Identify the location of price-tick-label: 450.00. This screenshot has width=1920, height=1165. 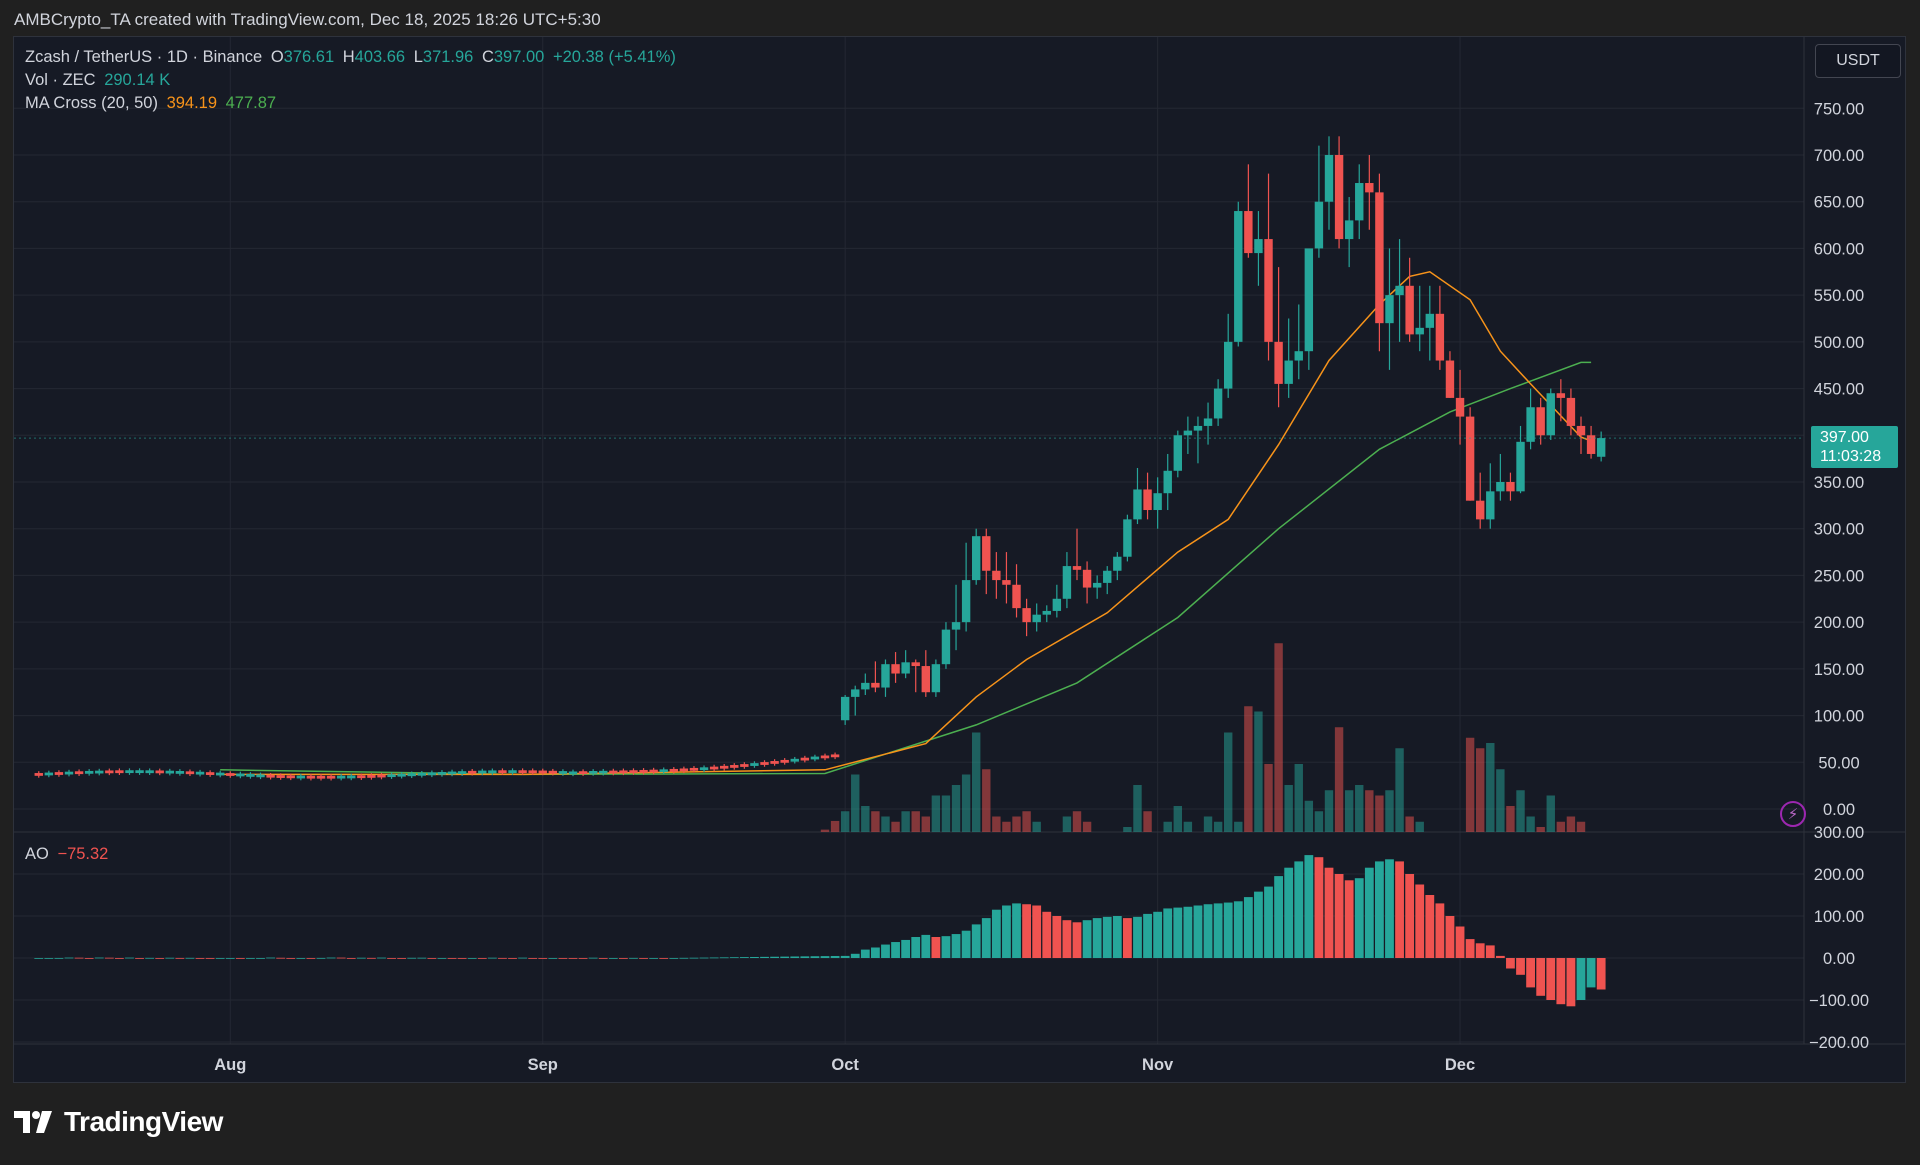
(1839, 390).